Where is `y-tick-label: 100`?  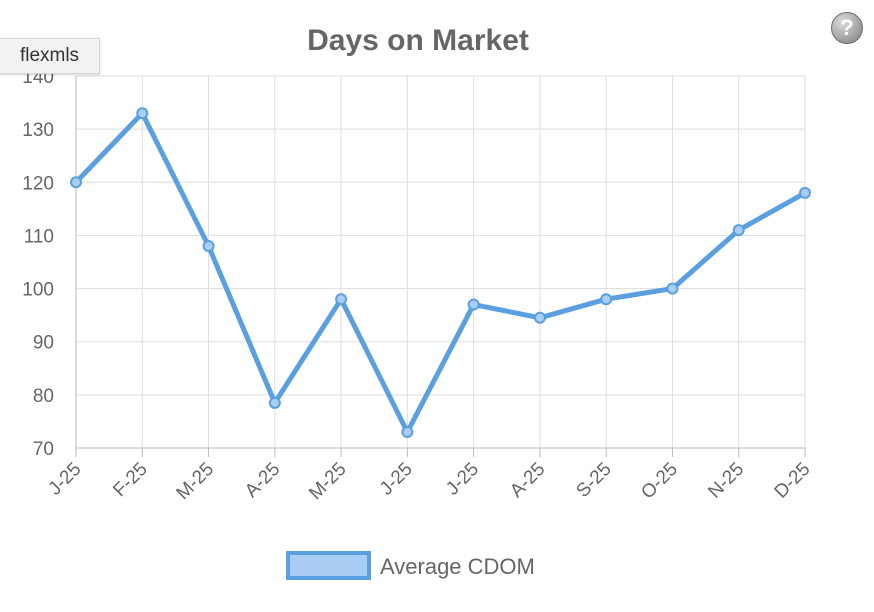 y-tick-label: 100 is located at coordinates (38, 290).